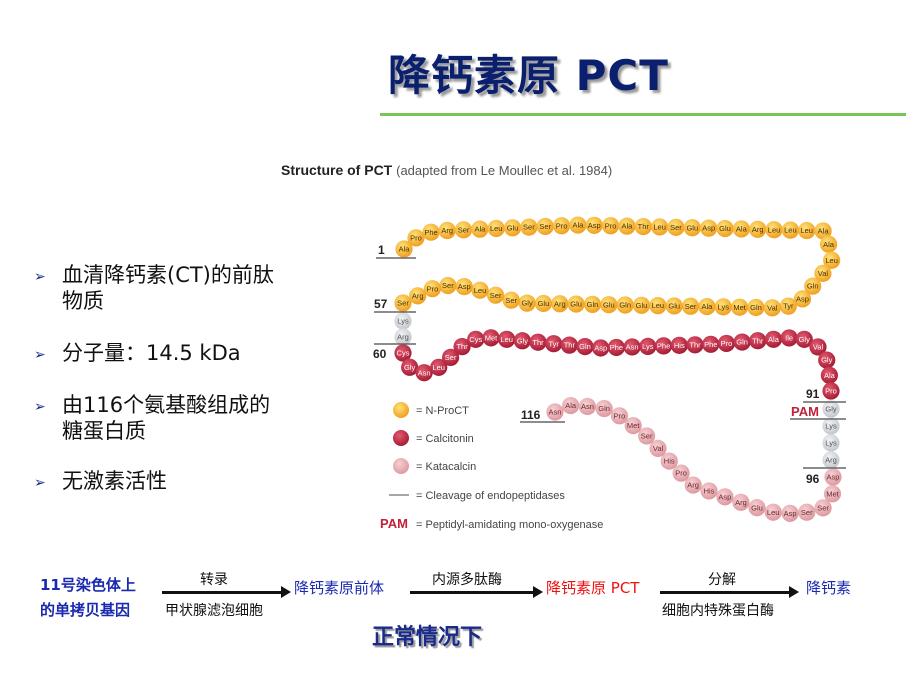 Image resolution: width=920 pixels, height=690 pixels. Describe the element at coordinates (85, 610) in the screenshot. I see `pathway-source-line2: 的单拷贝基因` at that location.